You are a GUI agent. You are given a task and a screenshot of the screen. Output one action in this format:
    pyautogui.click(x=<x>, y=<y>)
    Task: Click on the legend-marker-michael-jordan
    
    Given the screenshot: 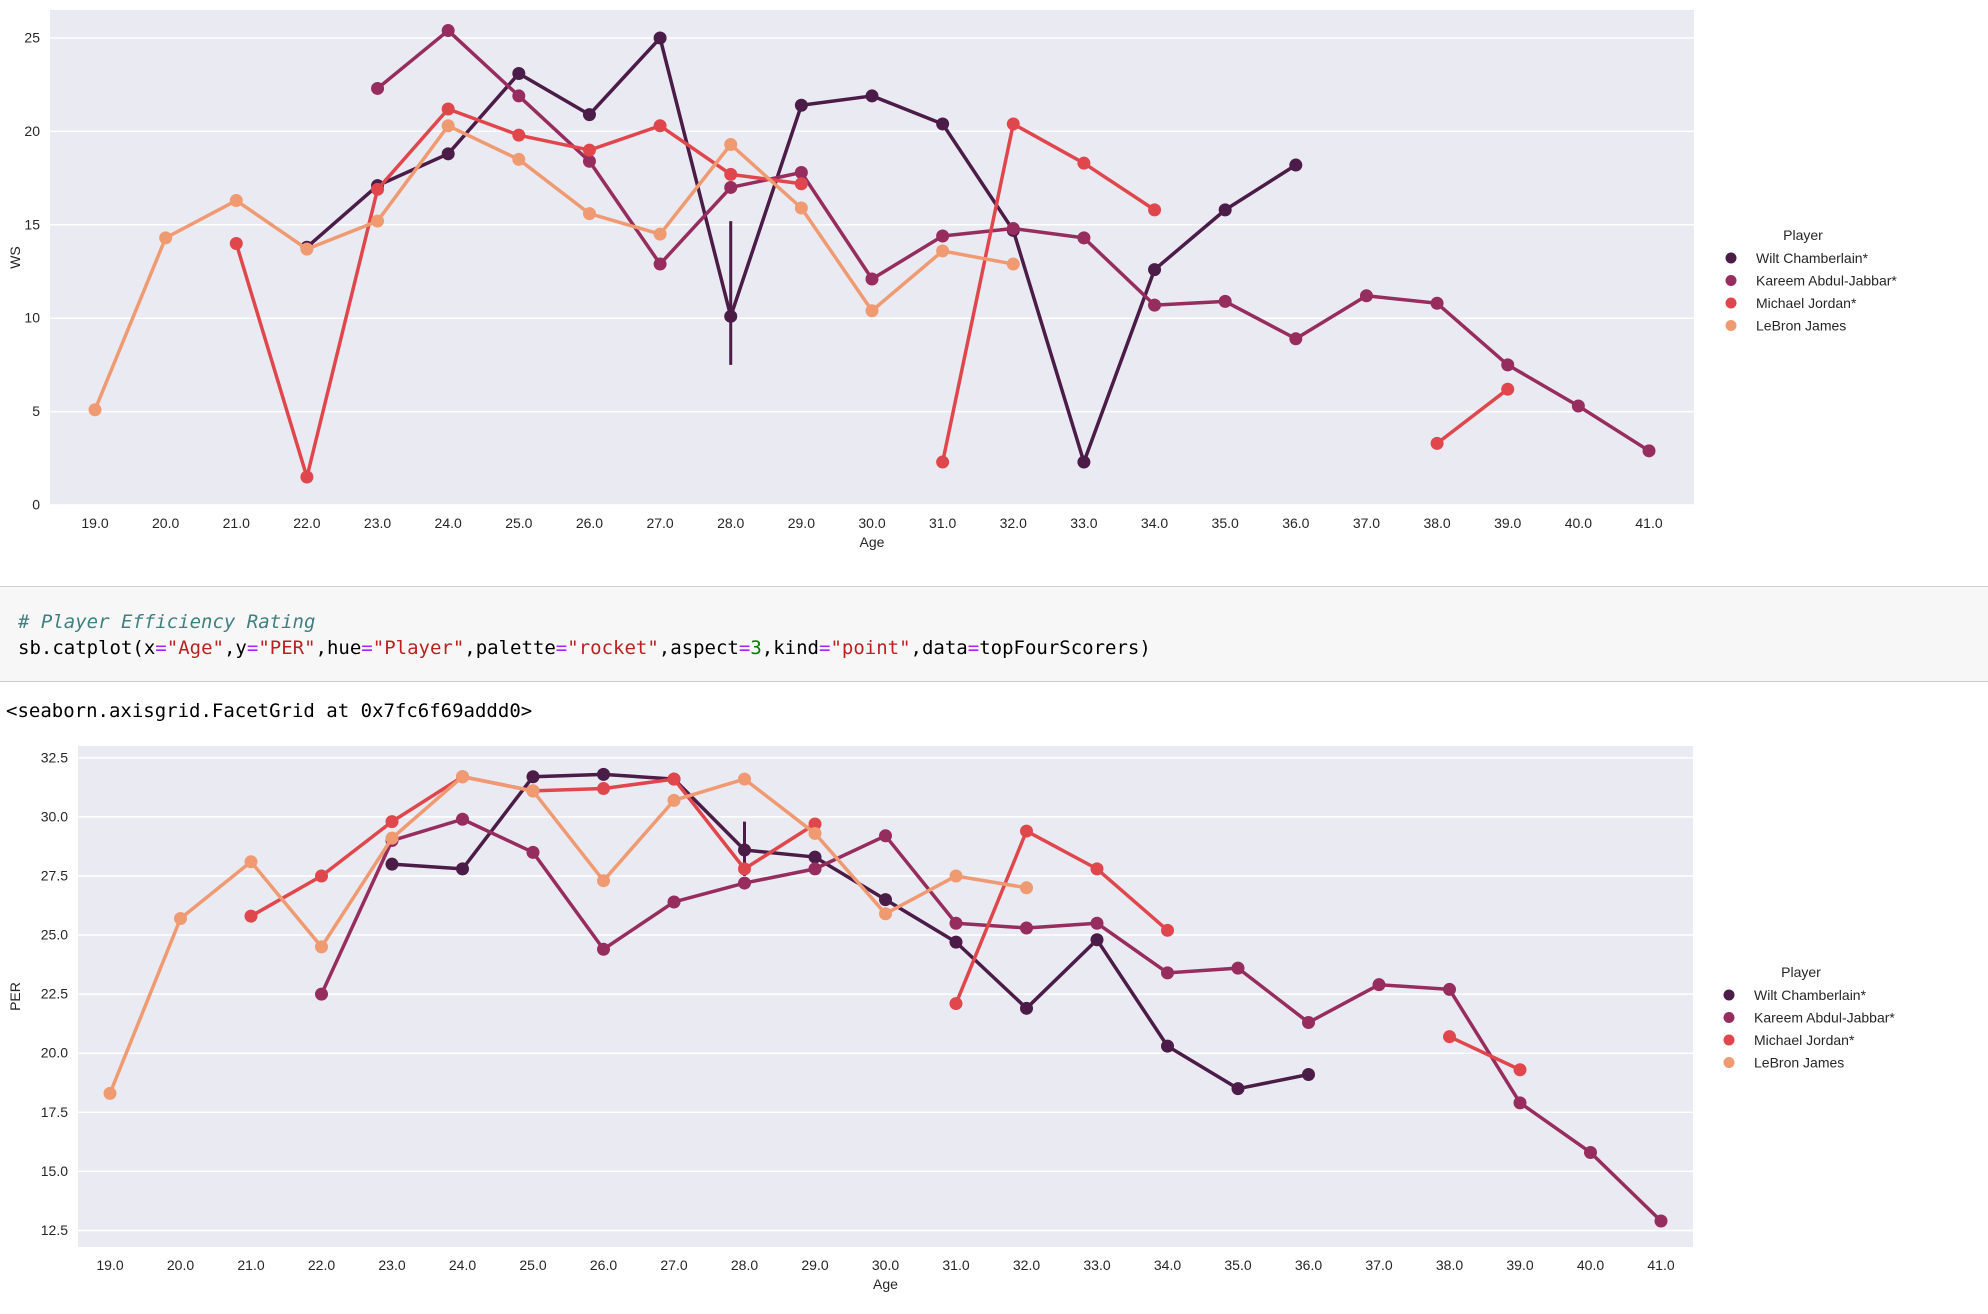 What is the action you would take?
    pyautogui.click(x=1731, y=303)
    